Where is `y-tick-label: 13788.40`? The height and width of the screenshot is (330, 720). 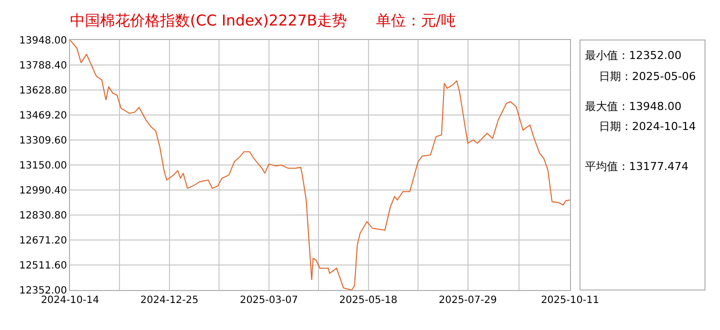
y-tick-label: 13788.40 is located at coordinates (43, 66).